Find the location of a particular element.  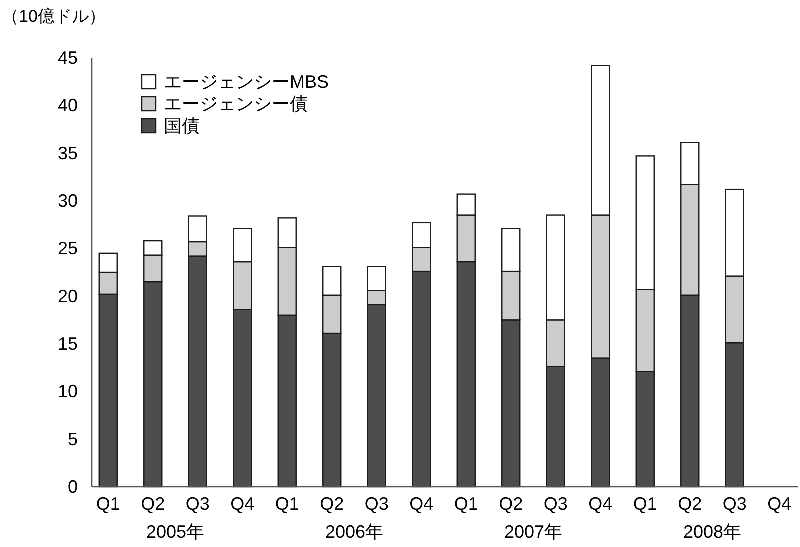

y-tick-label: 40 is located at coordinates (68, 106).